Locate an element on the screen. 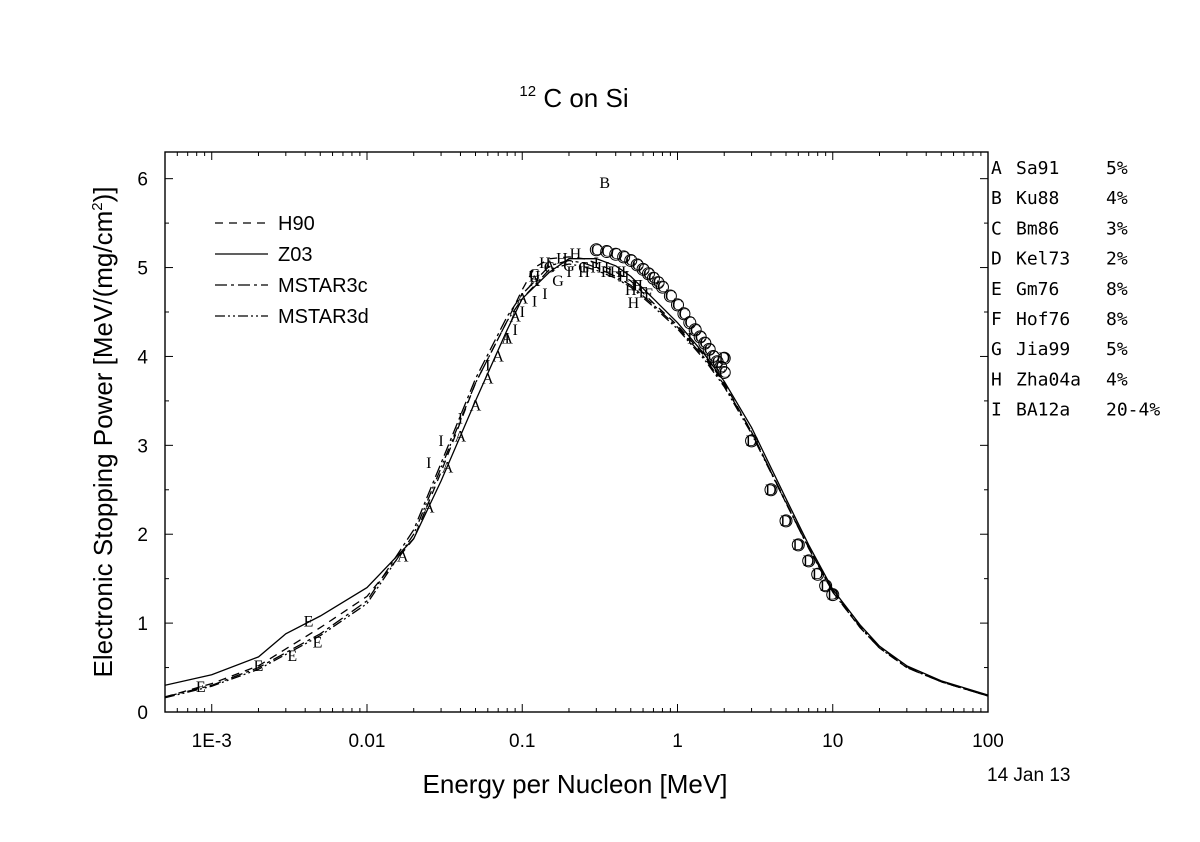 This screenshot has height=842, width=1200. reference-name: Gm76 is located at coordinates (1037, 289).